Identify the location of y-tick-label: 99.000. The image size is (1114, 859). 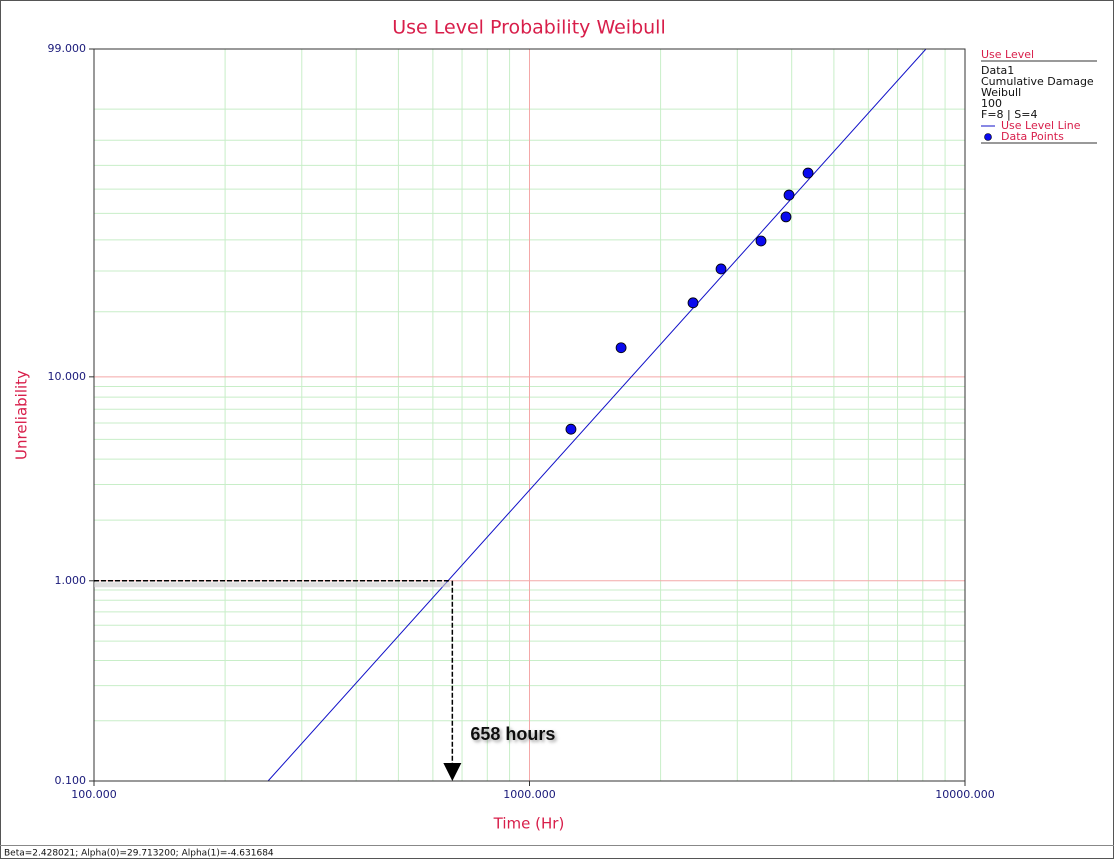
(67, 48).